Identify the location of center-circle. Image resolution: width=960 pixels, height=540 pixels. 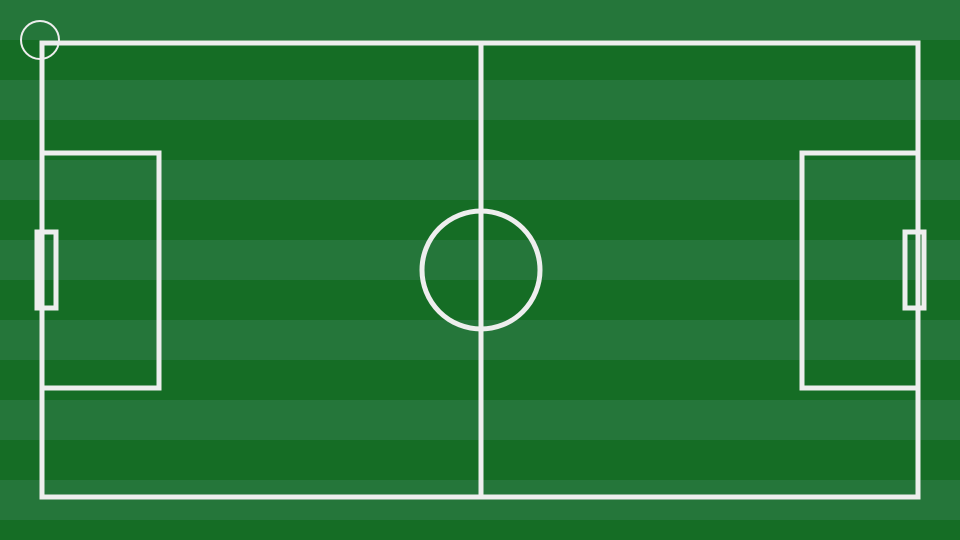
(481, 270).